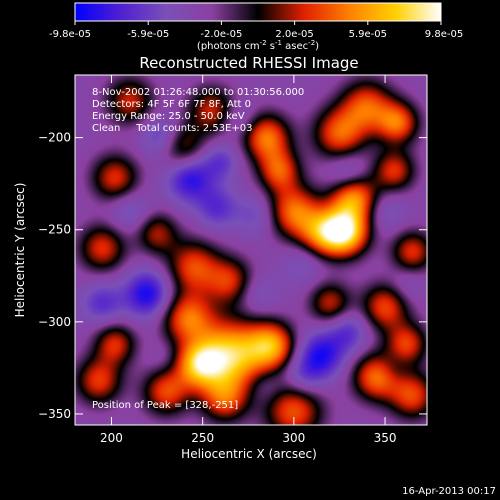  I want to click on colorbar-tick-label: 2.0e-05, so click(294, 34).